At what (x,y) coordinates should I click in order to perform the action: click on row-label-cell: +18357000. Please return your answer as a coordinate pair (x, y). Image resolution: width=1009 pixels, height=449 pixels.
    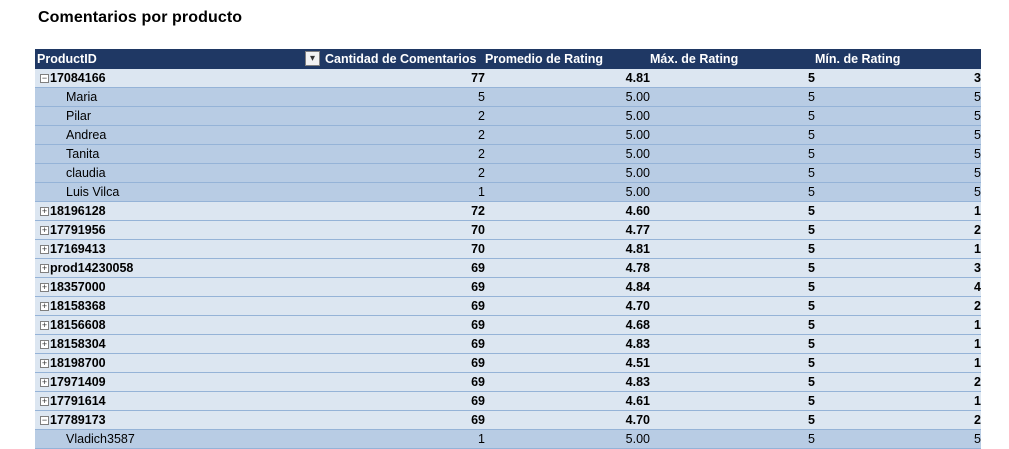
    Looking at the image, I should click on (178, 287).